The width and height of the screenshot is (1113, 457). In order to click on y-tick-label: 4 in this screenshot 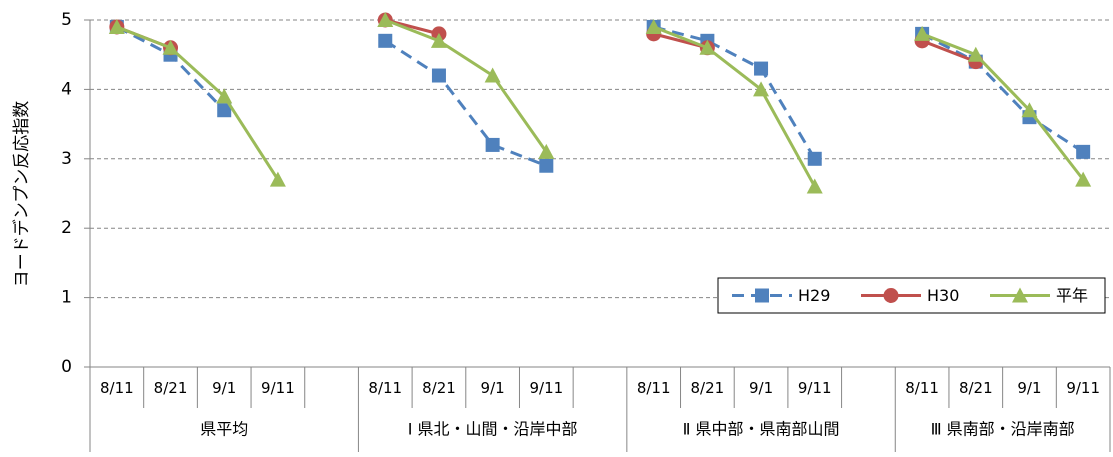, I will do `click(66, 89)`.